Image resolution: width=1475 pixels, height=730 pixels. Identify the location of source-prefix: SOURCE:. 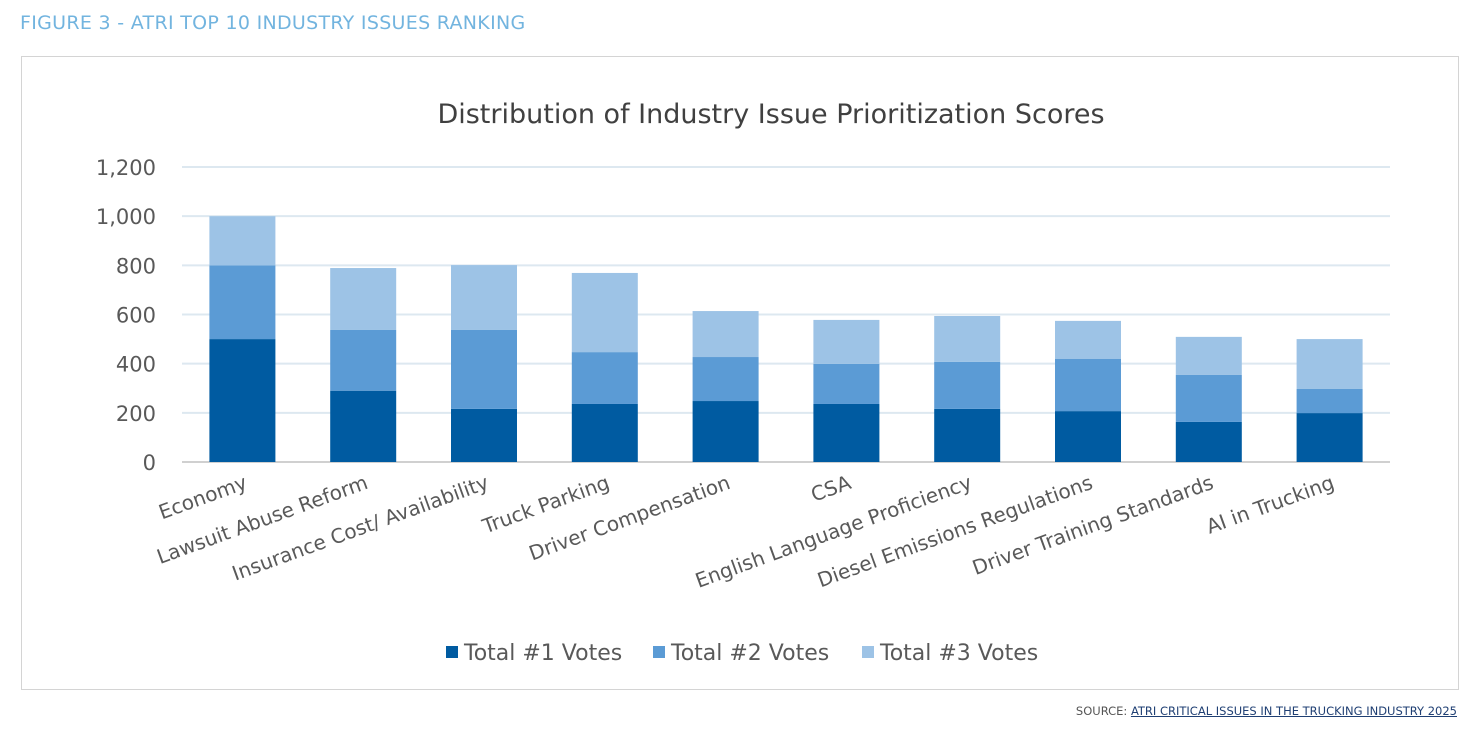
(1103, 711).